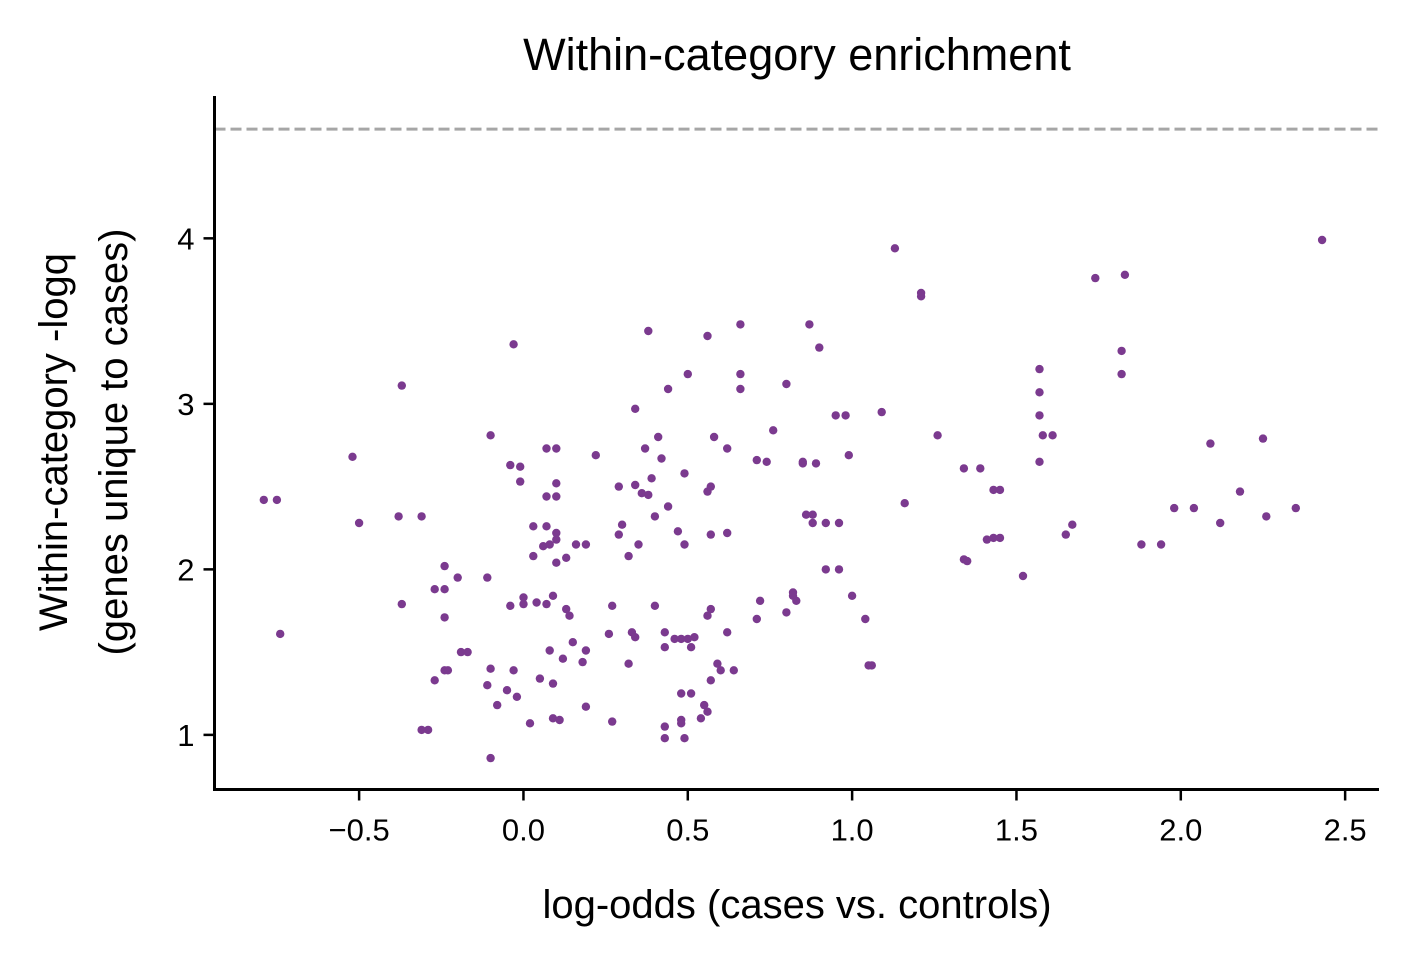 This screenshot has height=961, width=1407. I want to click on chart-title: Within-category enrichment, so click(797, 54).